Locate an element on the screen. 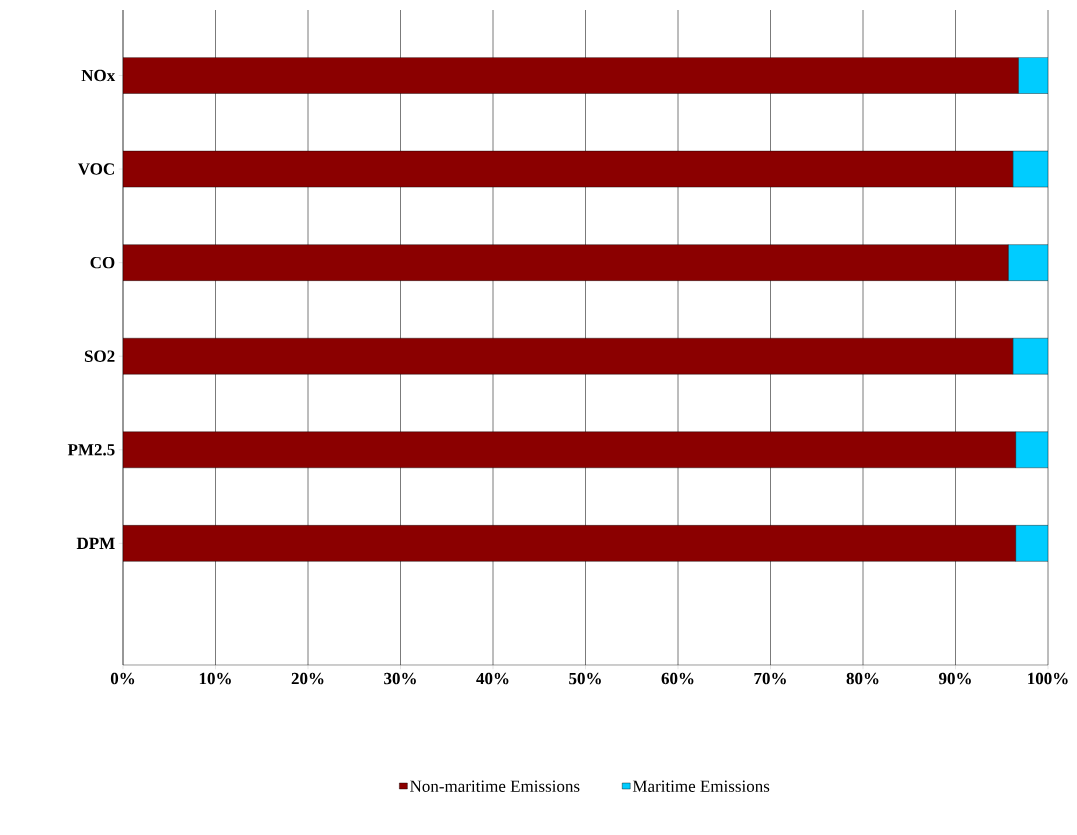  y-tick-label: CO is located at coordinates (102, 262).